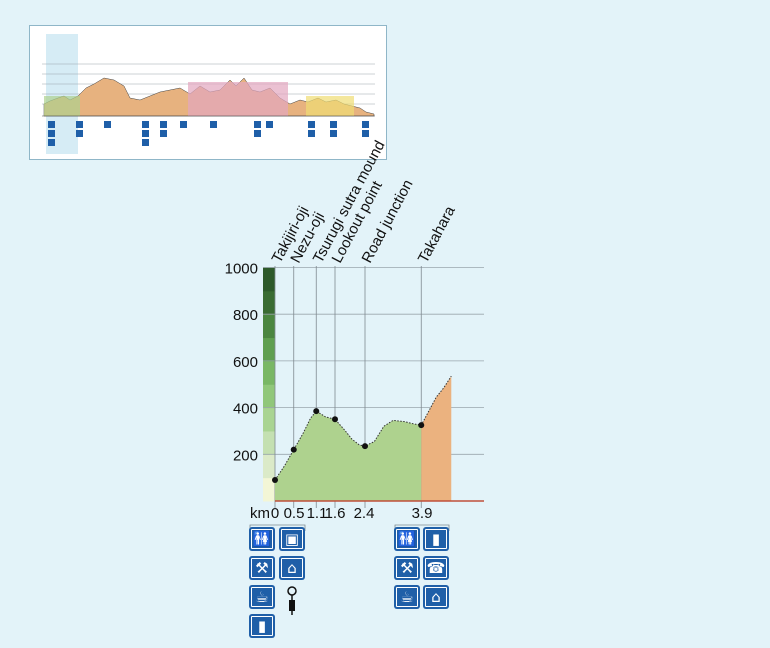  Describe the element at coordinates (335, 513) in the screenshot. I see `x-tick-label: 1.6` at that location.